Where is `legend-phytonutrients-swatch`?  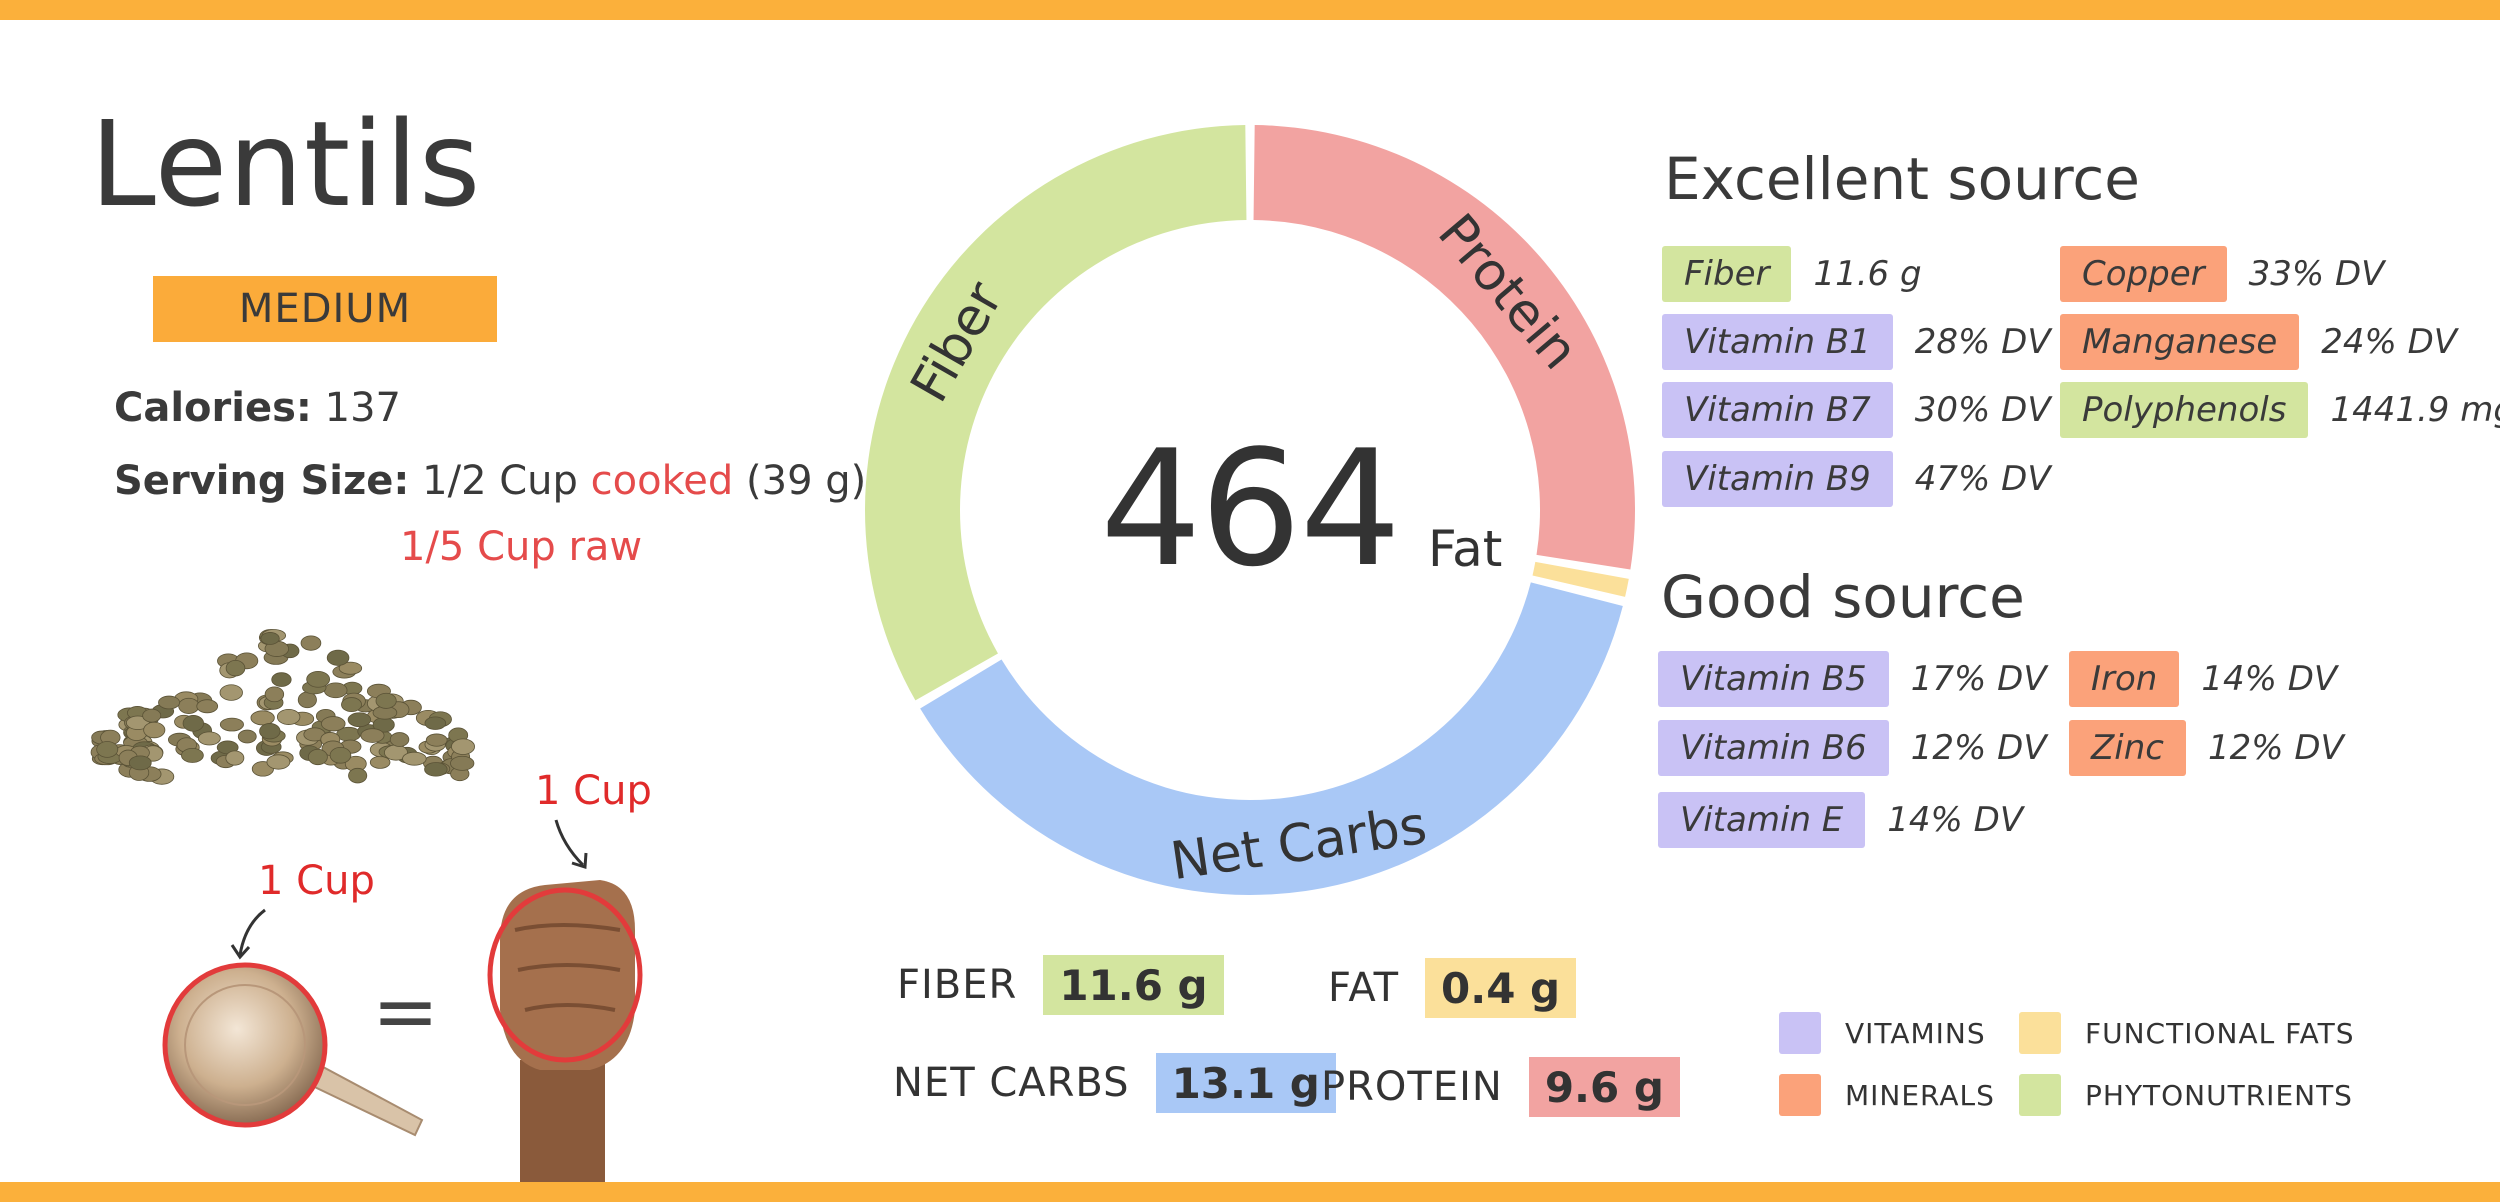 legend-phytonutrients-swatch is located at coordinates (2040, 1095).